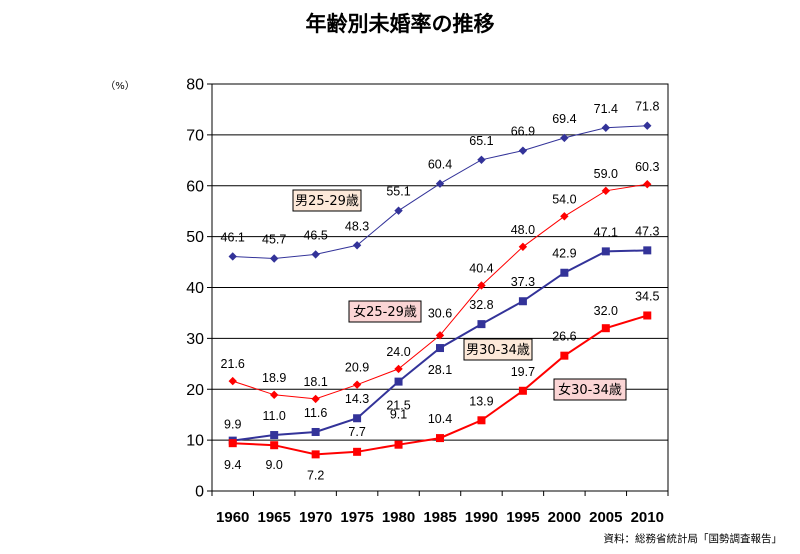 The image size is (800, 554). I want to click on point-female-25-29-2010, so click(647, 184).